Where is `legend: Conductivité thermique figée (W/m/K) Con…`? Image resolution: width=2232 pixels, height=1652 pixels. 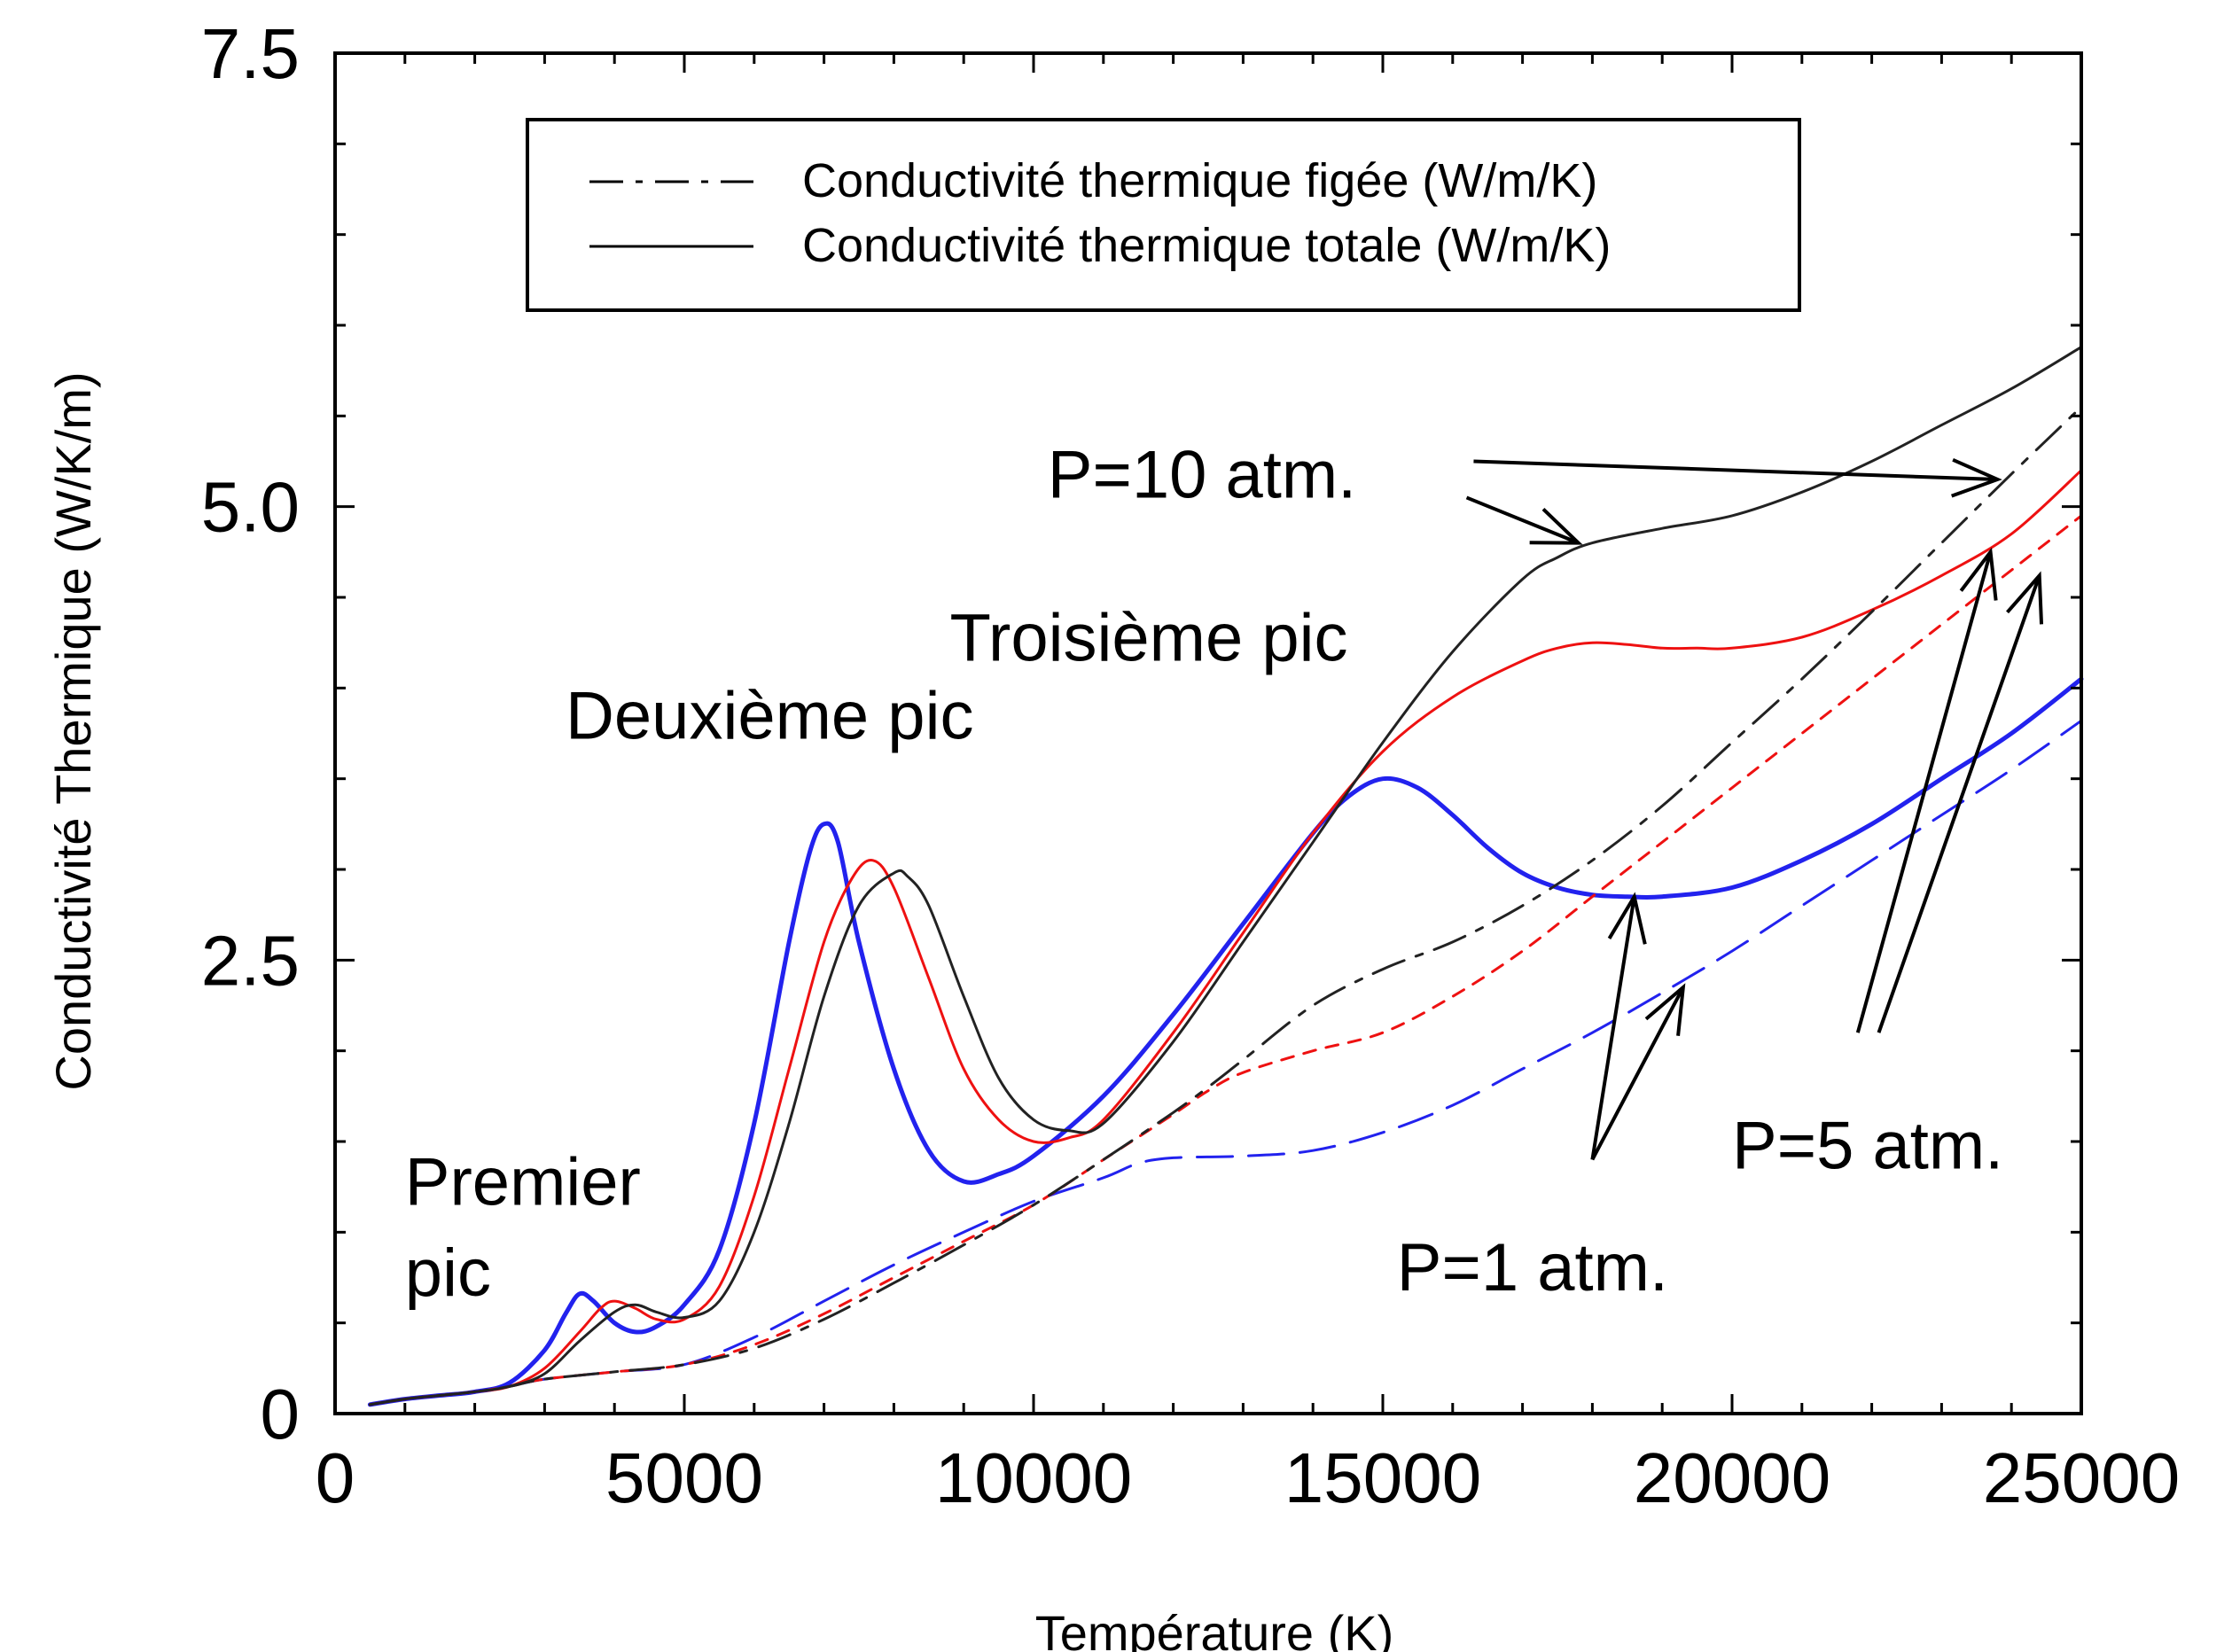 legend: Conductivité thermique figée (W/m/K) Con… is located at coordinates (1163, 215).